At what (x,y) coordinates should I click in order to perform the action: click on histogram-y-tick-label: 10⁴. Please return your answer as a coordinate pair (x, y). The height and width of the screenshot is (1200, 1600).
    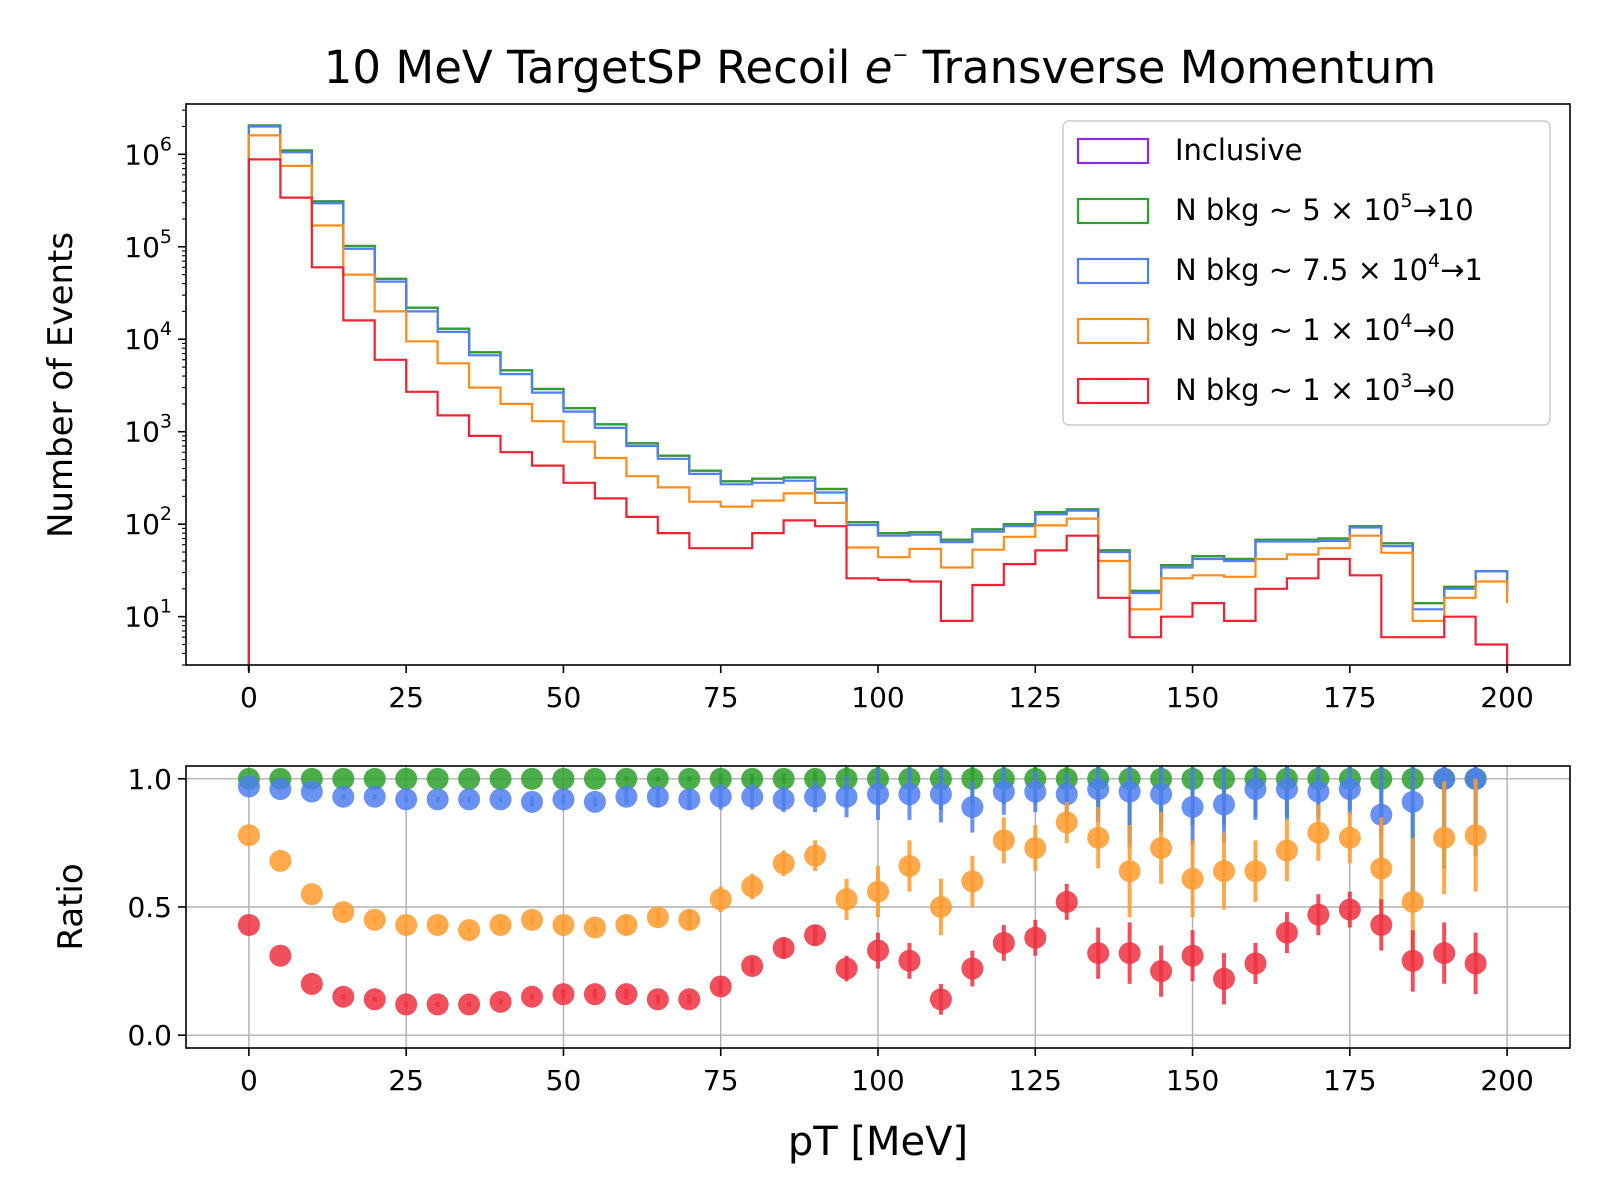
    Looking at the image, I should click on (148, 337).